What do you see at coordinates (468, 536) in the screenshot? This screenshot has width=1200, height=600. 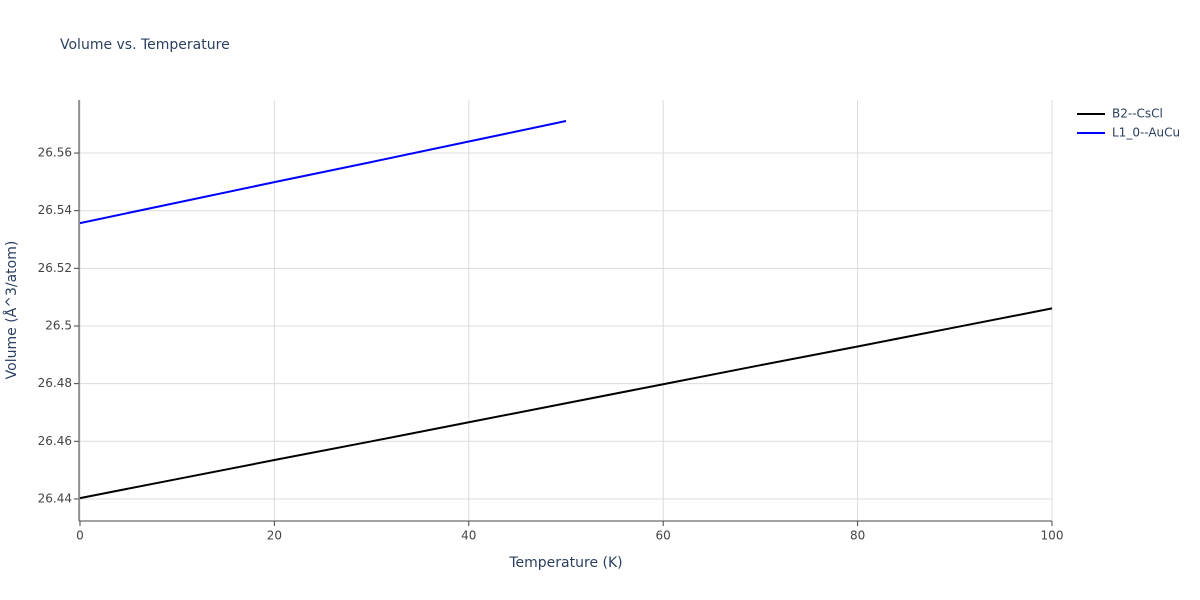 I see `x-tick-label: 40` at bounding box center [468, 536].